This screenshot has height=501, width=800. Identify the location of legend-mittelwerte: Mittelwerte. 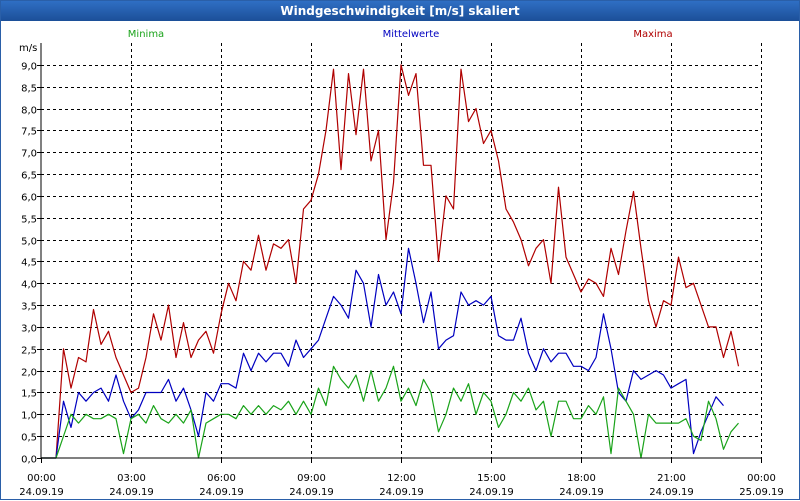
(411, 34).